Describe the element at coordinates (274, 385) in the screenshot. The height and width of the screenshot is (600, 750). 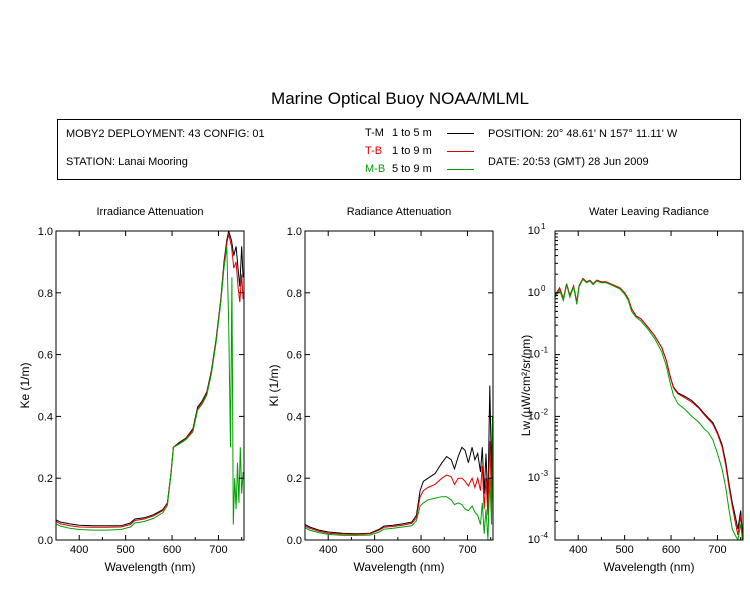
I see `chart-1-ylabel: Kl (1/m)` at that location.